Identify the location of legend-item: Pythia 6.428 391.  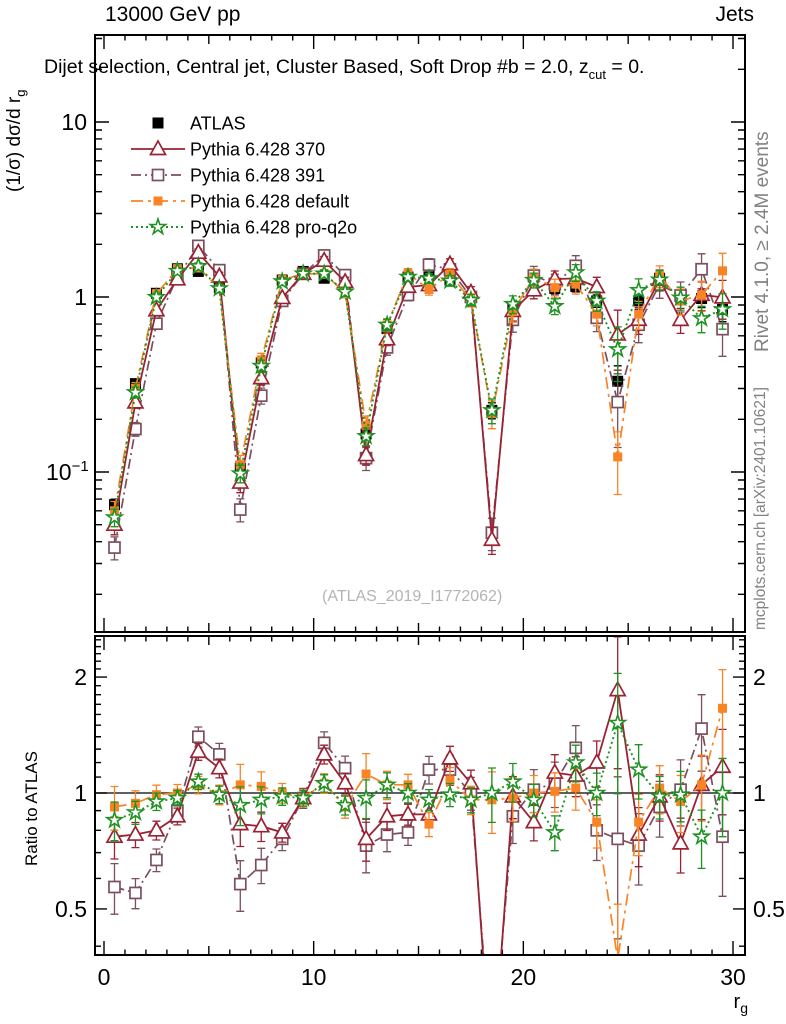
(228, 176).